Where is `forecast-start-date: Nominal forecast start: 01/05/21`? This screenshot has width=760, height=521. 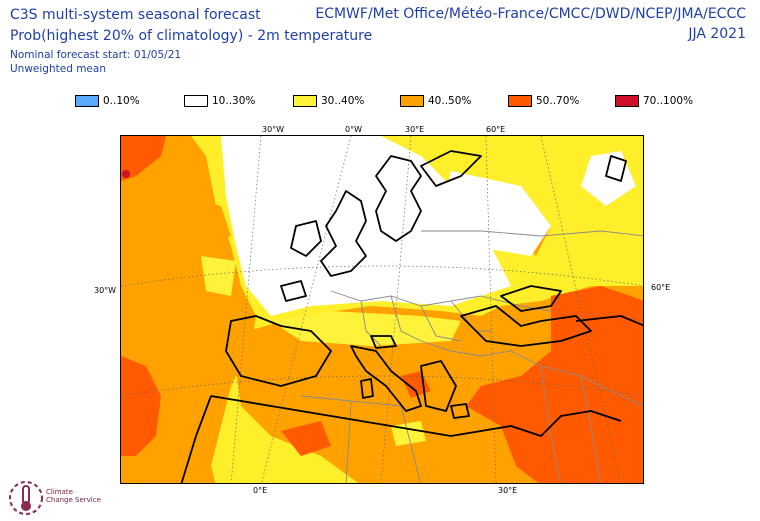 forecast-start-date: Nominal forecast start: 01/05/21 is located at coordinates (96, 55).